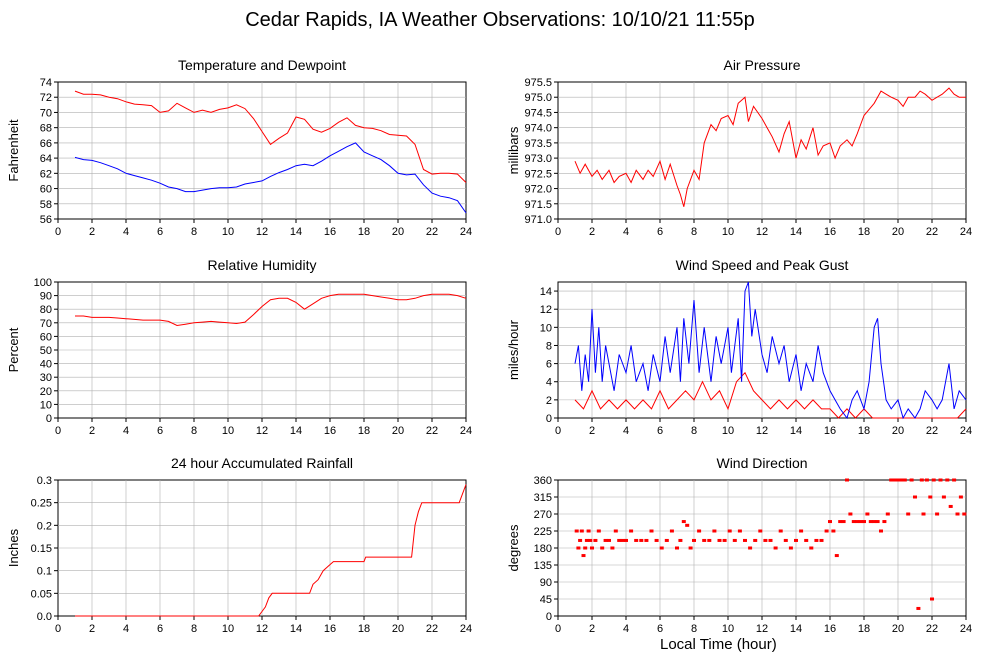  What do you see at coordinates (761, 463) in the screenshot?
I see `panel-title: Wind Direction` at bounding box center [761, 463].